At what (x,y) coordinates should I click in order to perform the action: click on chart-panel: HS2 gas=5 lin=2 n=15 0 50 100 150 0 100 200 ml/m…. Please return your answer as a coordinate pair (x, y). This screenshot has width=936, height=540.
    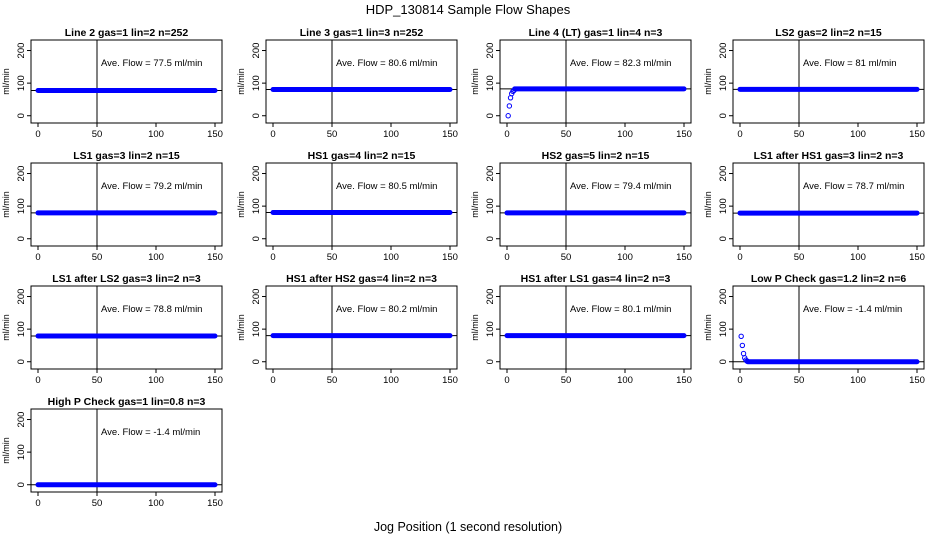
    Looking at the image, I should click on (581, 206).